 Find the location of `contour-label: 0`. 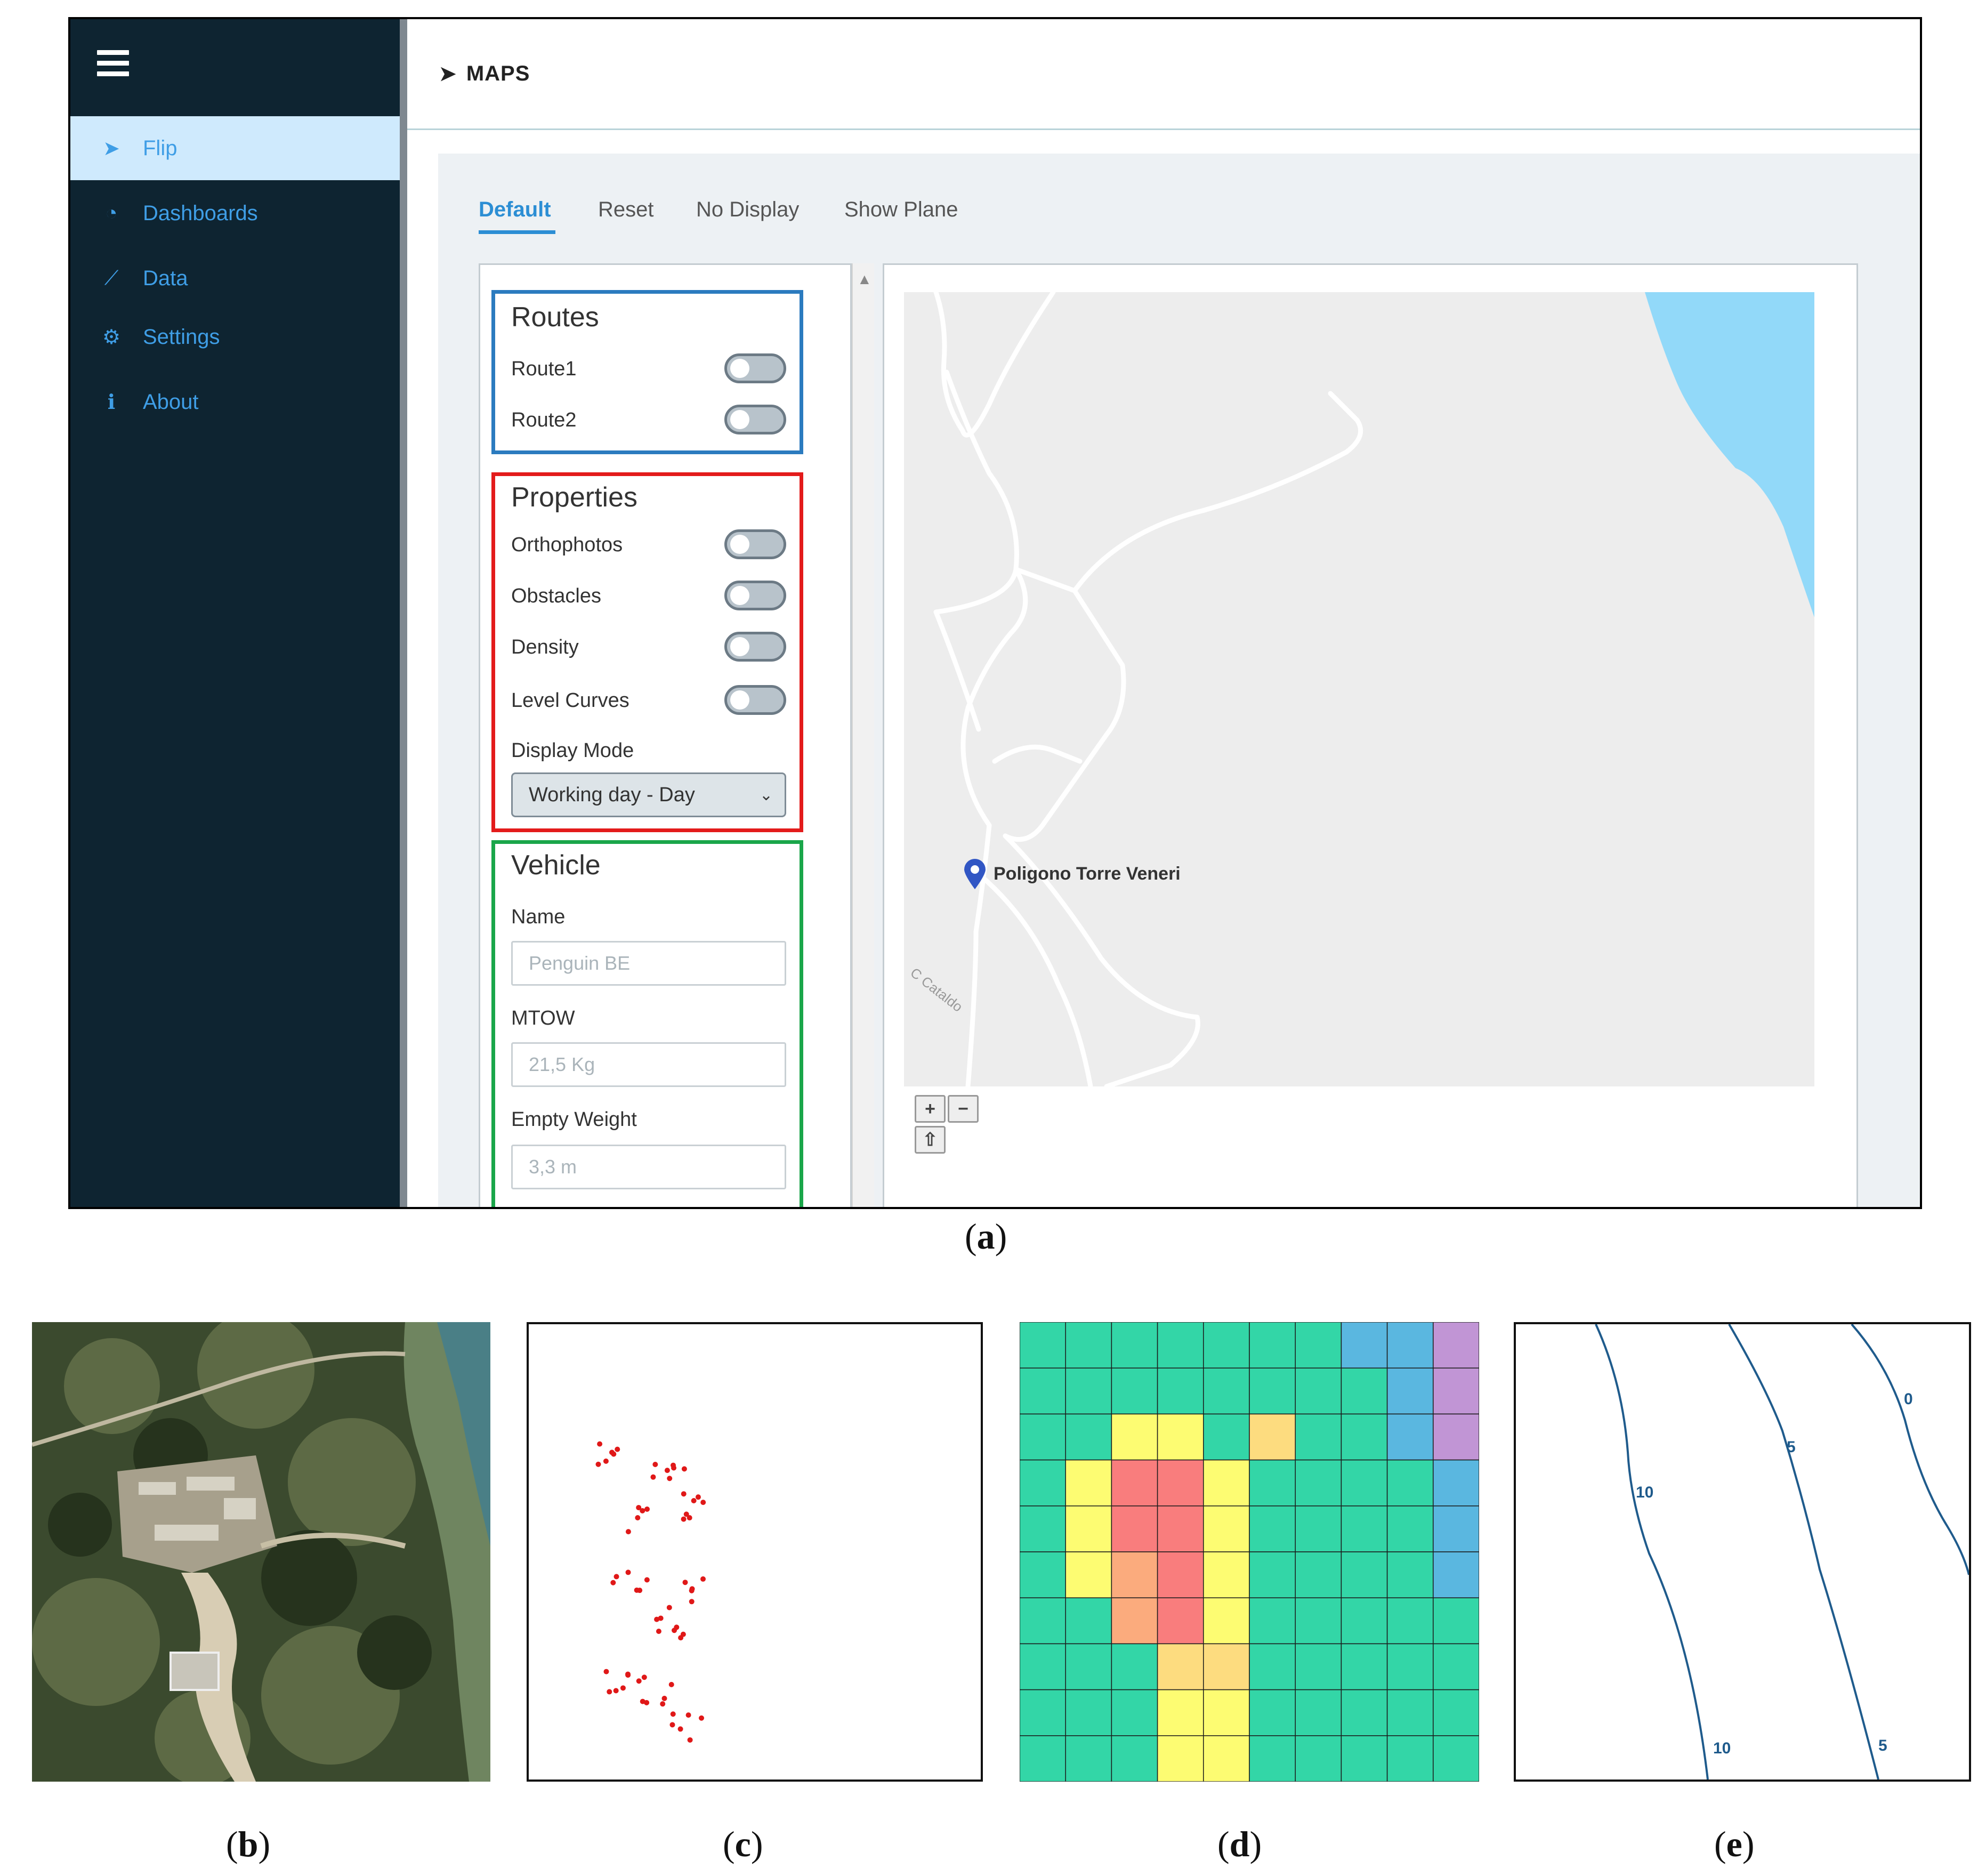

contour-label: 0 is located at coordinates (1908, 1399).